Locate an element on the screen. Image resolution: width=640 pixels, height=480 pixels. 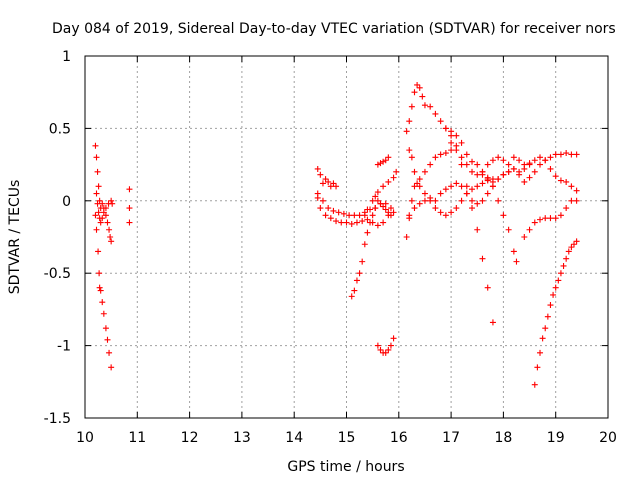
series-sat-d is located at coordinates (129, 206).